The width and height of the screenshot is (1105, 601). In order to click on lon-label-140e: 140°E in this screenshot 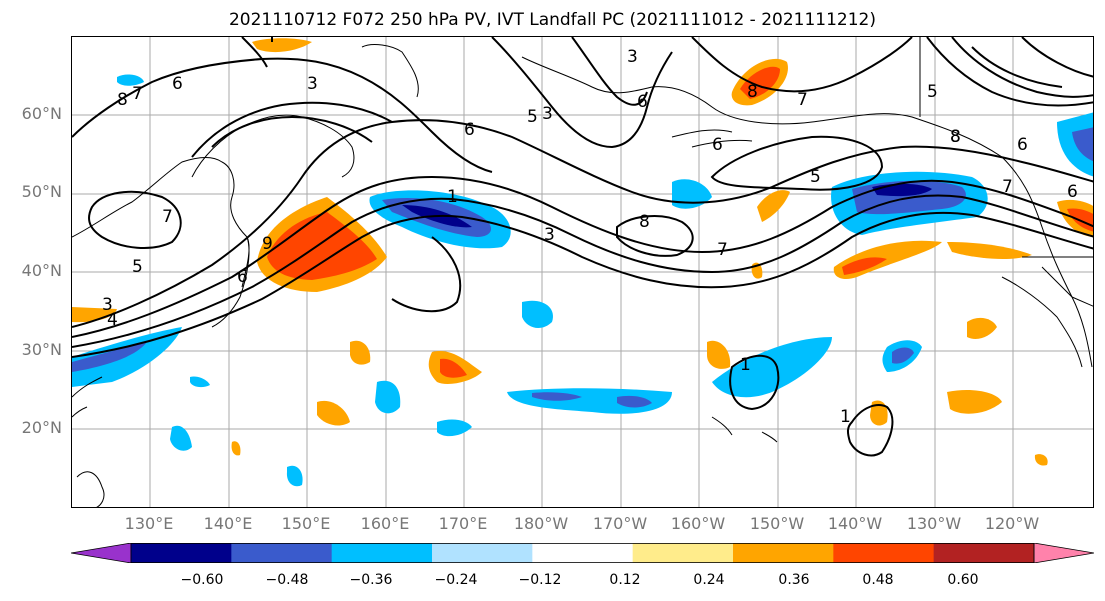, I will do `click(228, 523)`.